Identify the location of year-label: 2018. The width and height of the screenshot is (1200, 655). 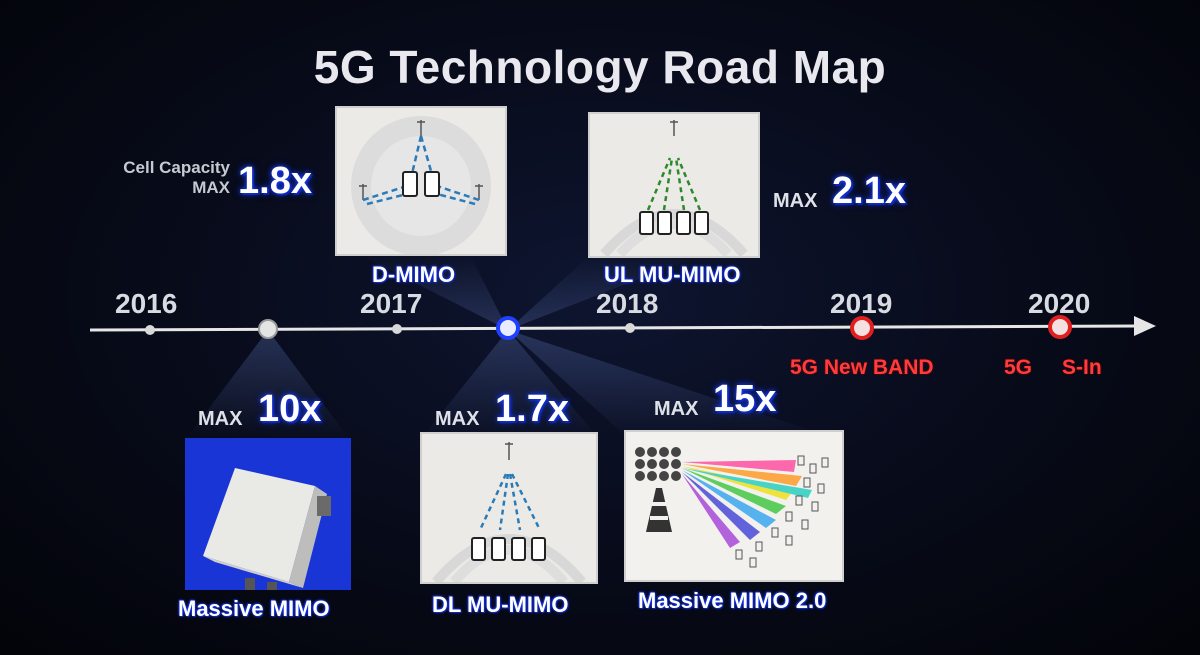
(627, 303).